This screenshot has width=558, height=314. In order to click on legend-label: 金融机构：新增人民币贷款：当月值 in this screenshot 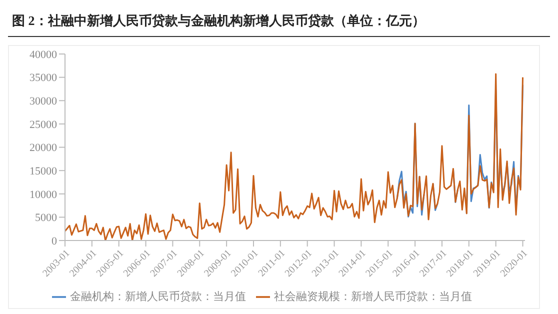, I will do `click(158, 296)`.